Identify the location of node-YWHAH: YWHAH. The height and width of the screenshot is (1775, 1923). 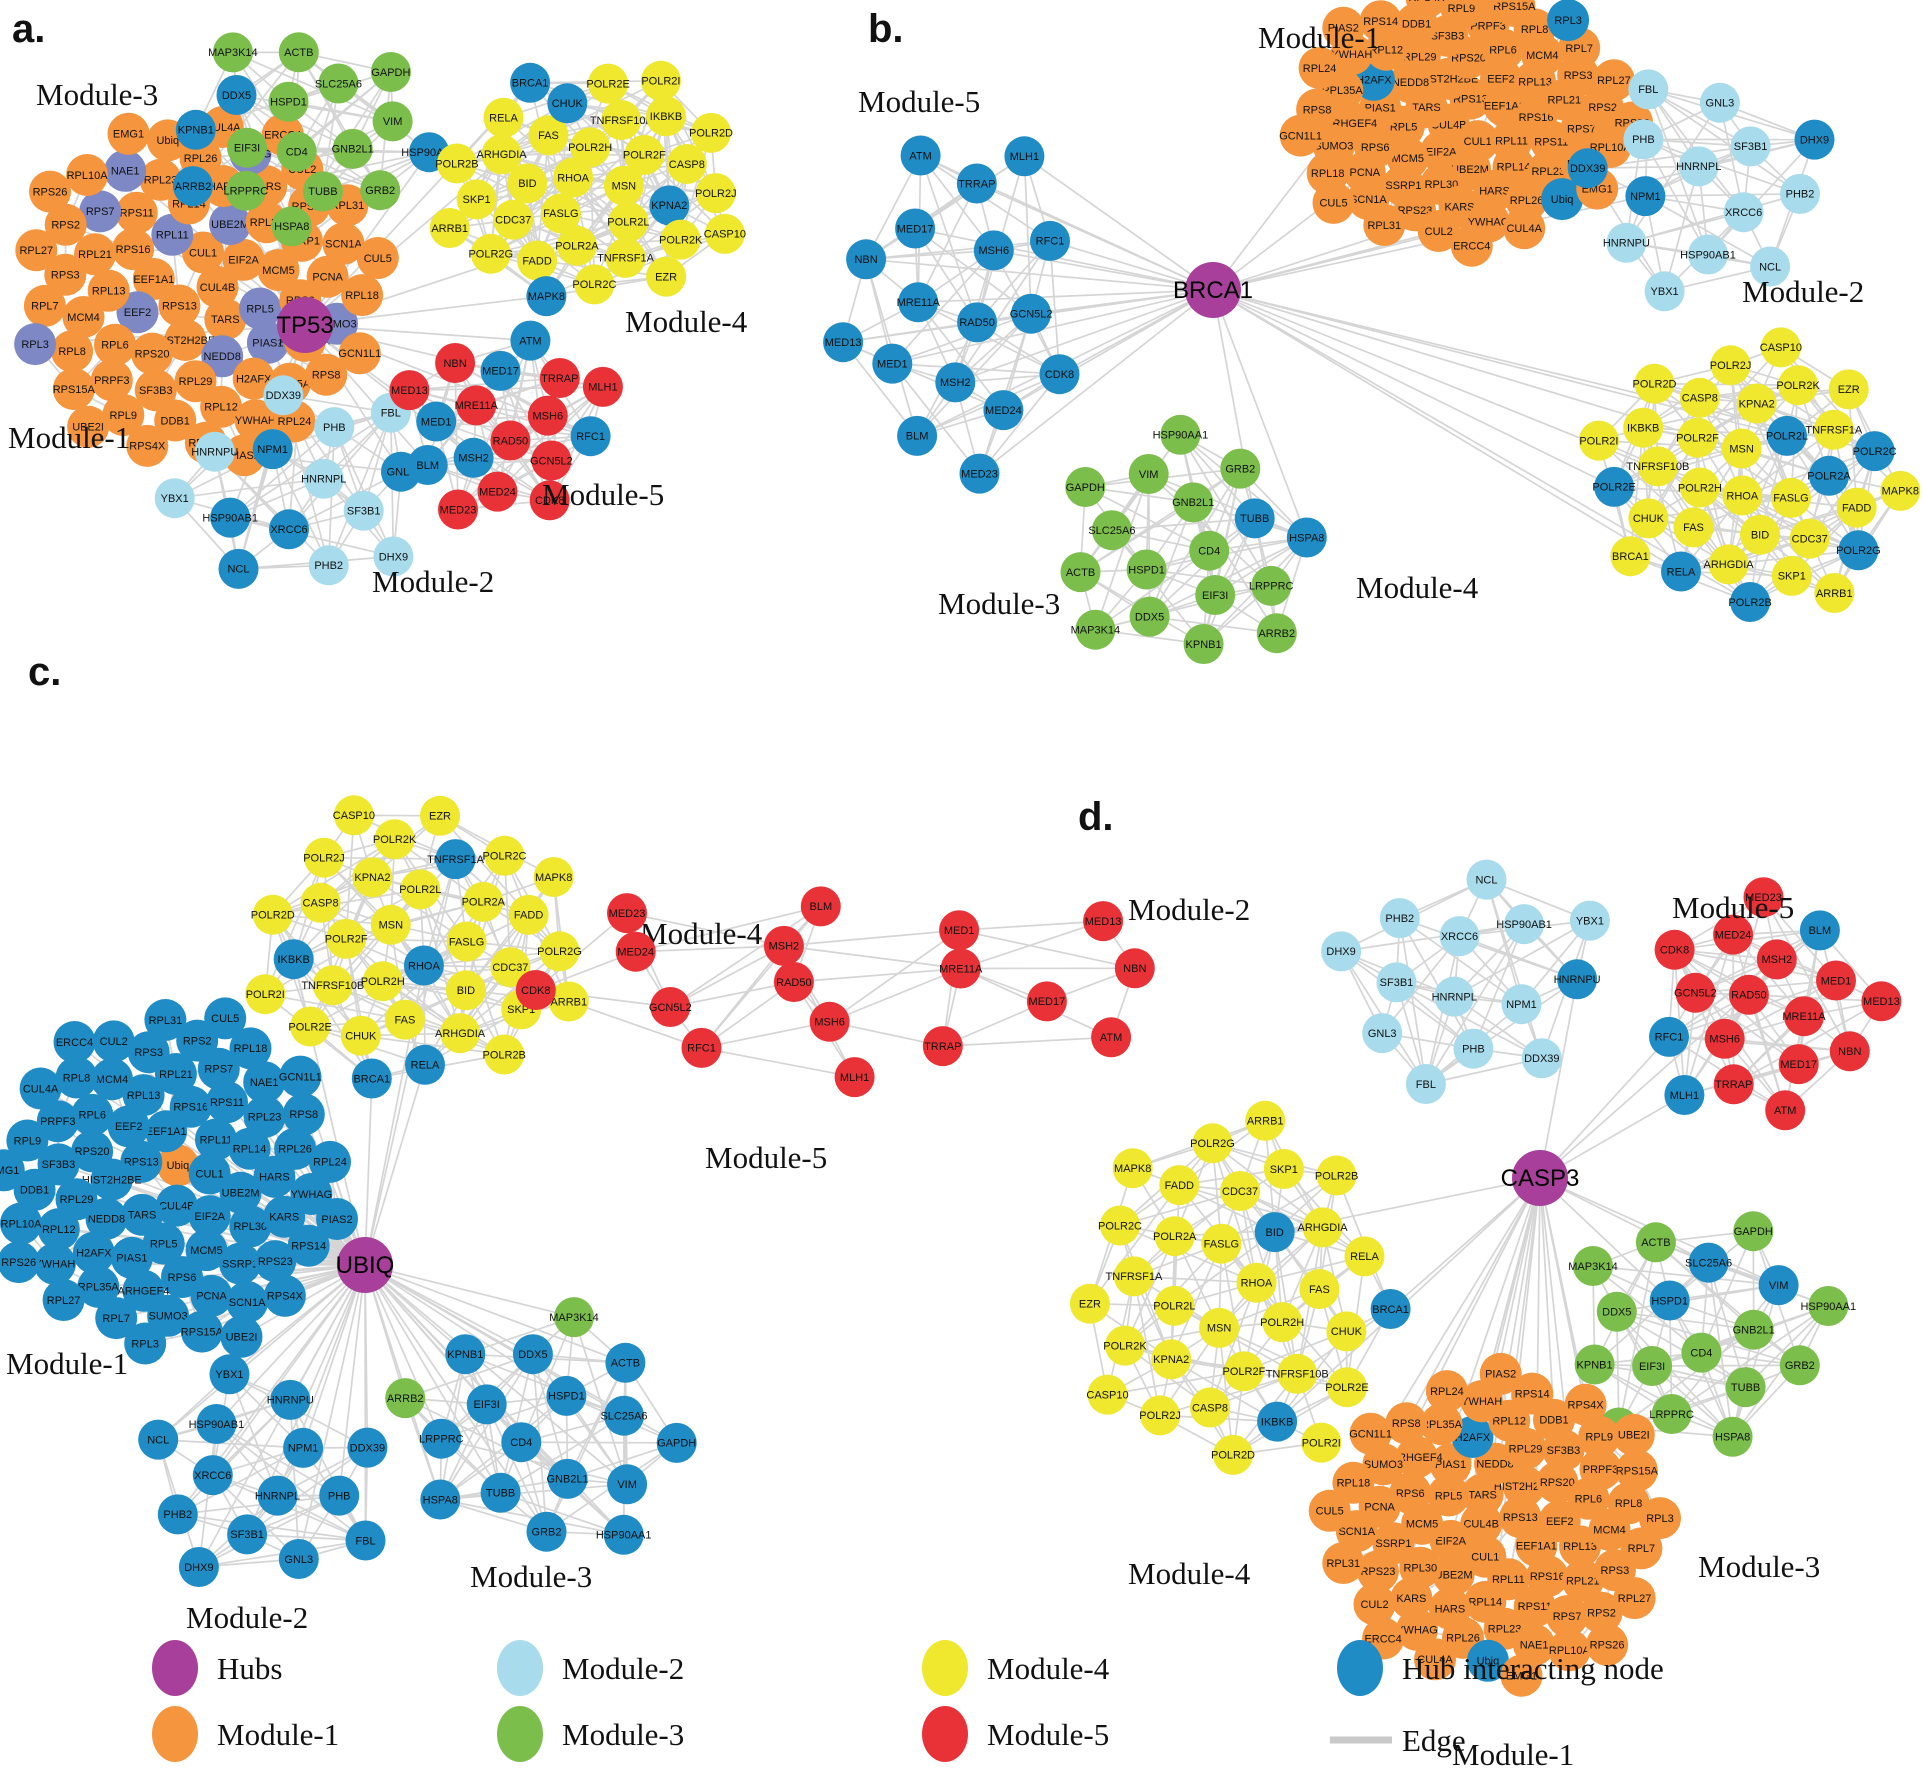
(54, 1263).